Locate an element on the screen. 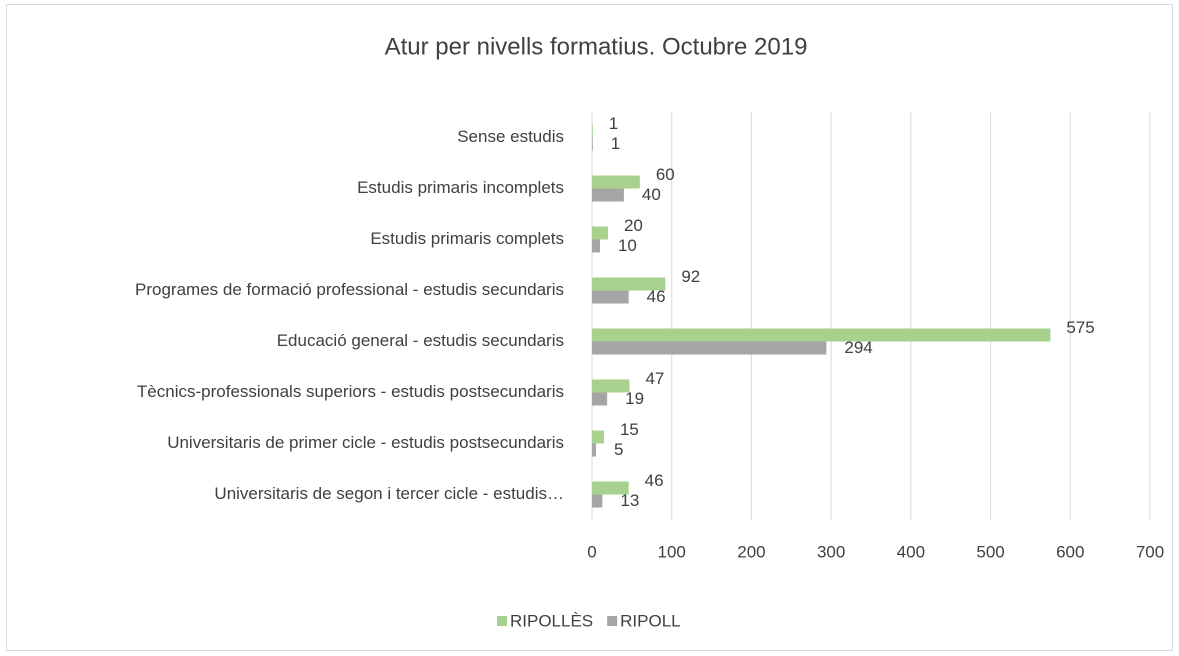  x-tick-label: 0 is located at coordinates (591, 551).